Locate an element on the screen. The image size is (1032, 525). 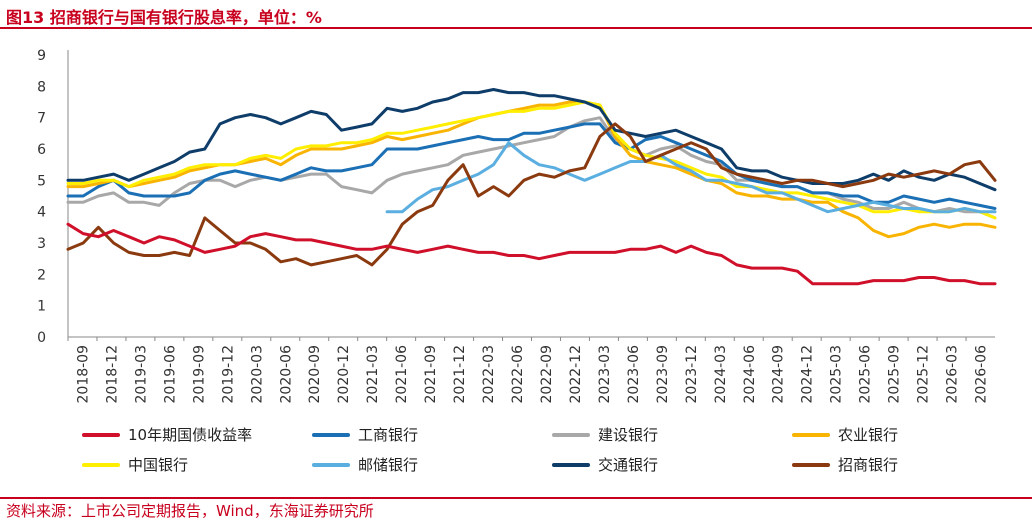
x-tick-label: 2023-06 is located at coordinates (634, 374).